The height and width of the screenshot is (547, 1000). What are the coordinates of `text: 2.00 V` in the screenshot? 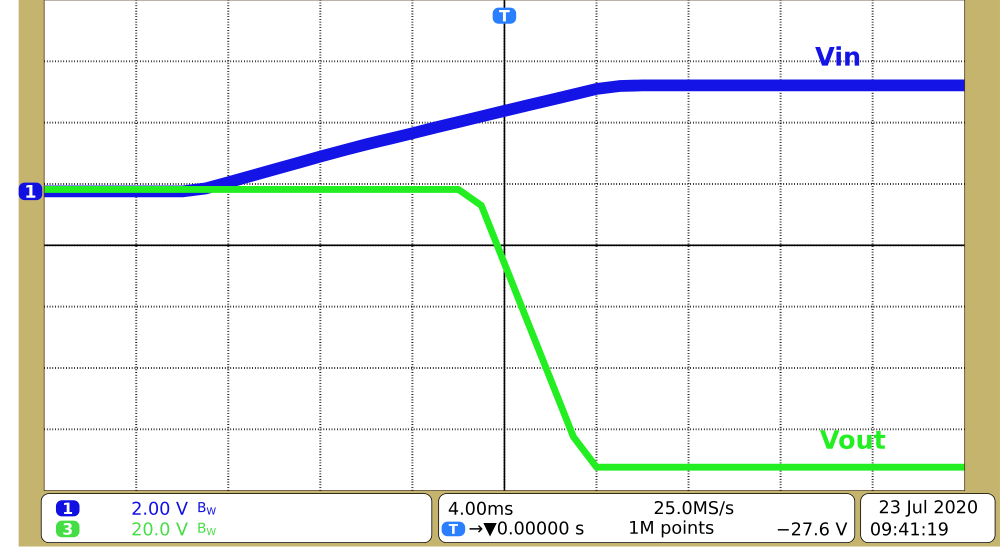 It's located at (160, 509).